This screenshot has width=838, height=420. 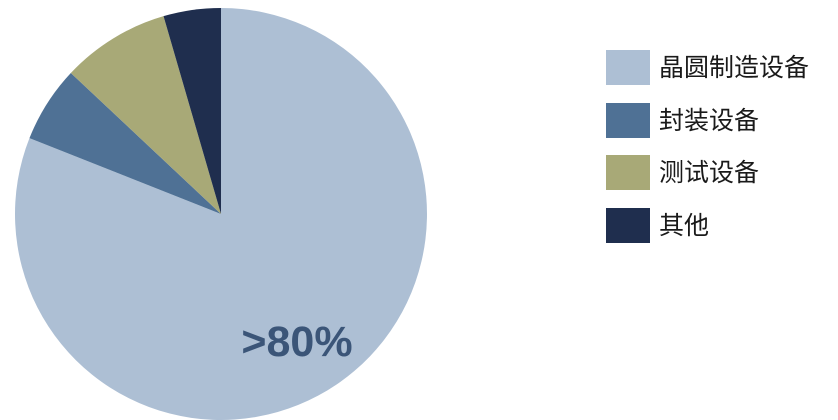 What do you see at coordinates (734, 67) in the screenshot?
I see `legend-label: 晶圆制造设备` at bounding box center [734, 67].